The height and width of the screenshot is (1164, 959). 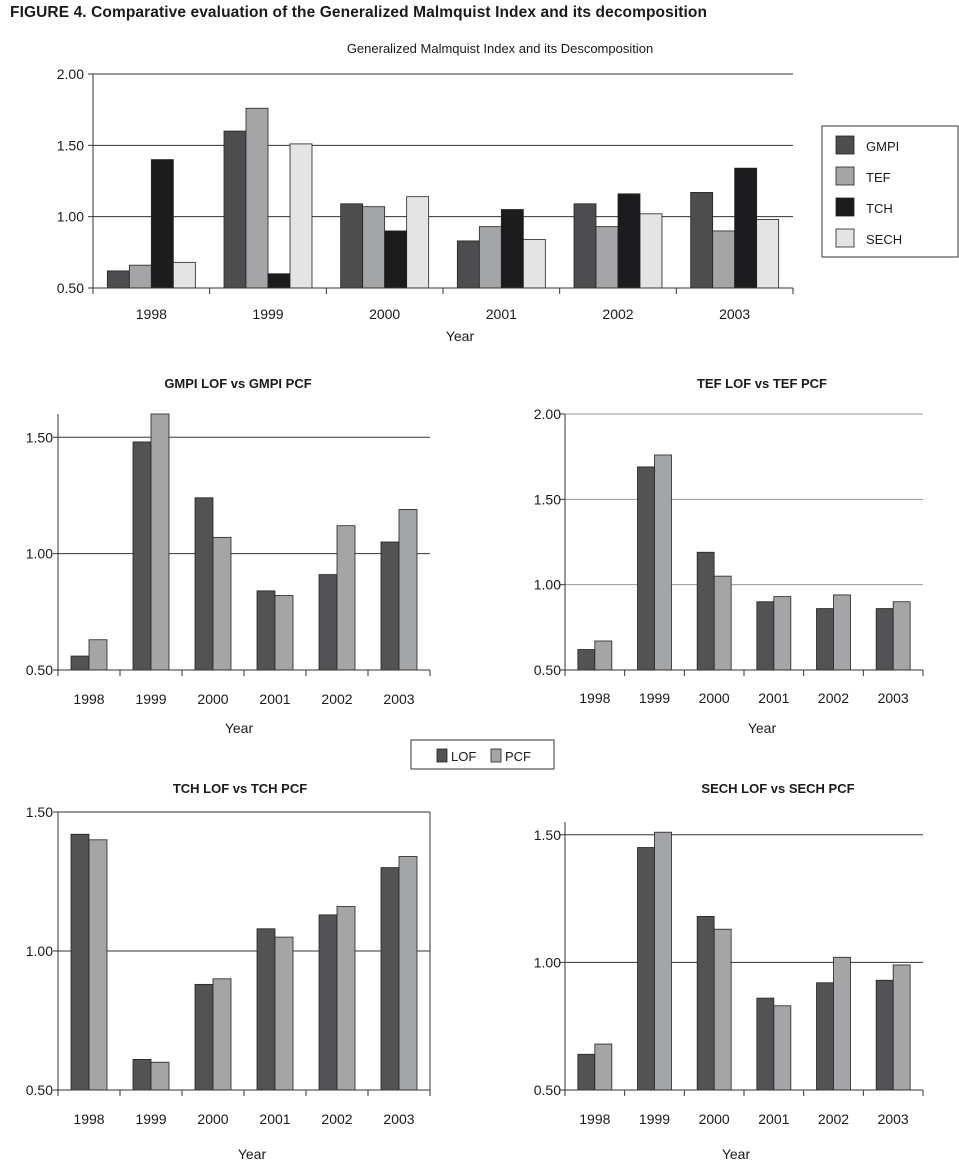 I want to click on bar-tch-1998, so click(x=162, y=224).